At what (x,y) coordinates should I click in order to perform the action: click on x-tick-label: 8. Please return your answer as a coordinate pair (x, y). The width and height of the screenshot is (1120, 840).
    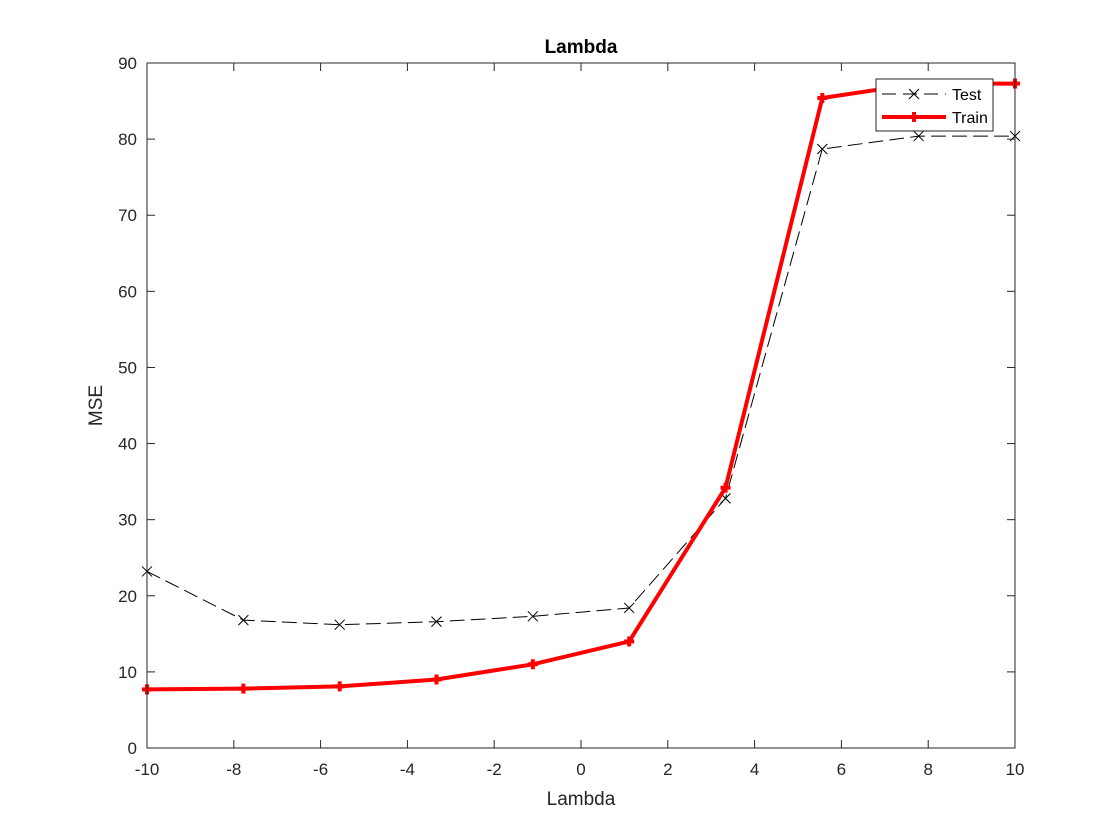
    Looking at the image, I should click on (927, 769).